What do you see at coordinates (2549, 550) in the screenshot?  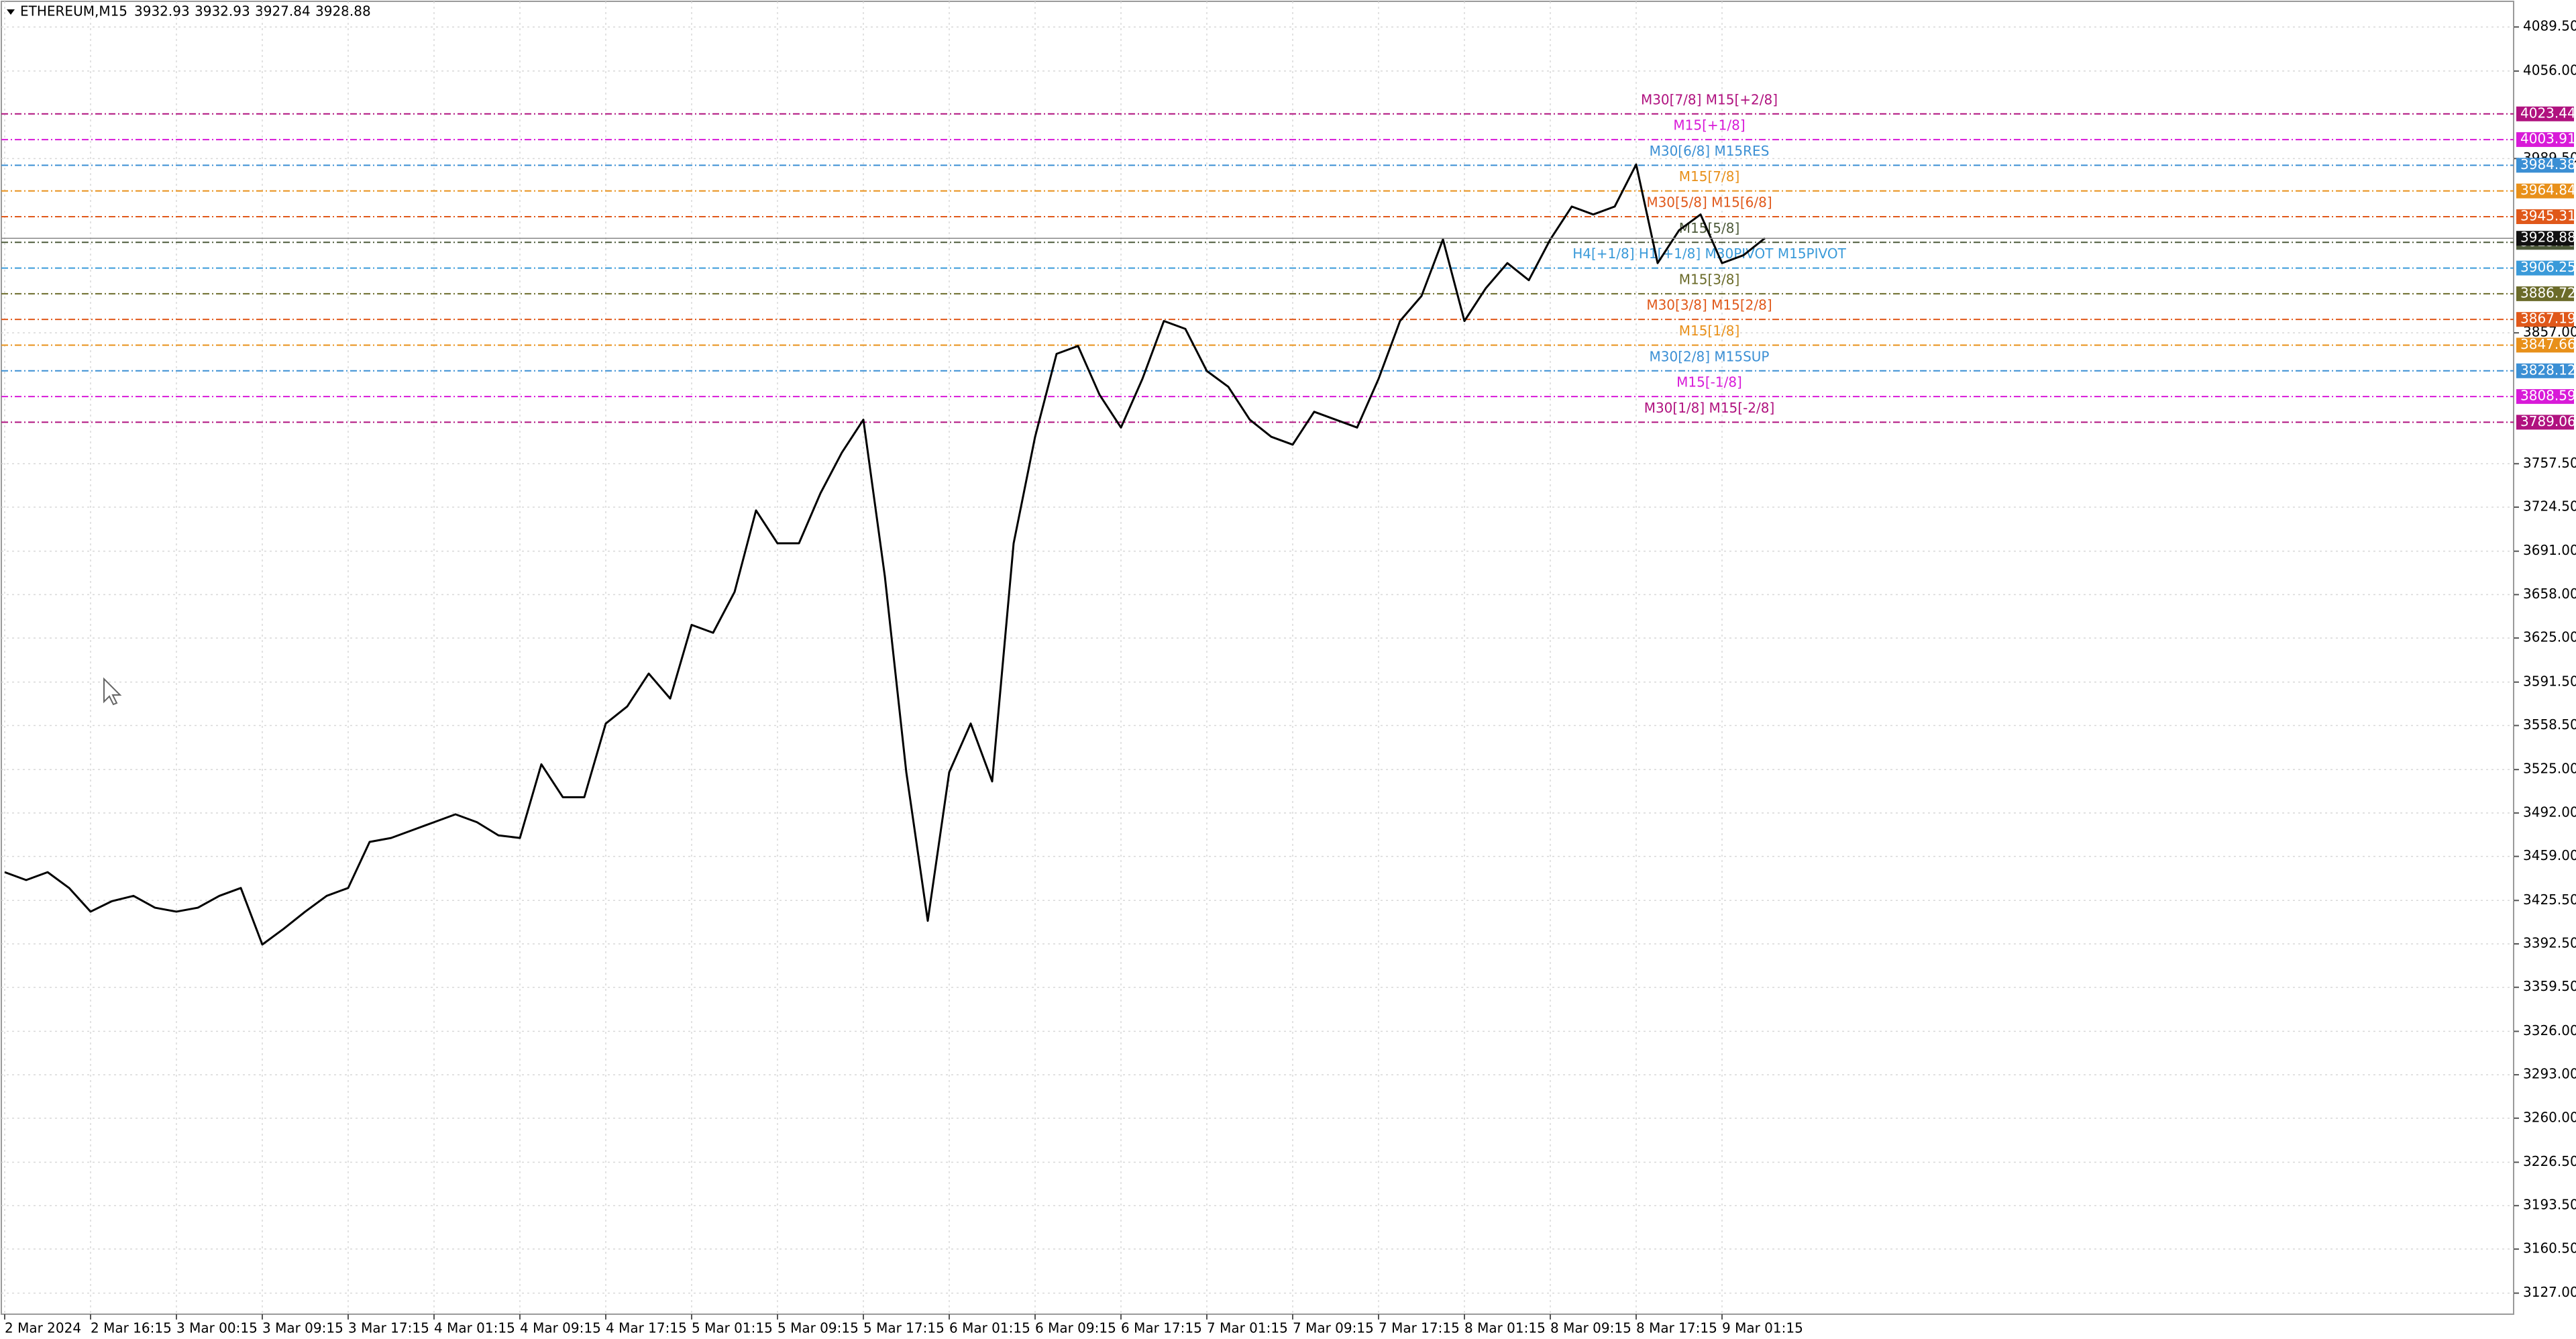 I see `y-tick-label: 3691.00` at bounding box center [2549, 550].